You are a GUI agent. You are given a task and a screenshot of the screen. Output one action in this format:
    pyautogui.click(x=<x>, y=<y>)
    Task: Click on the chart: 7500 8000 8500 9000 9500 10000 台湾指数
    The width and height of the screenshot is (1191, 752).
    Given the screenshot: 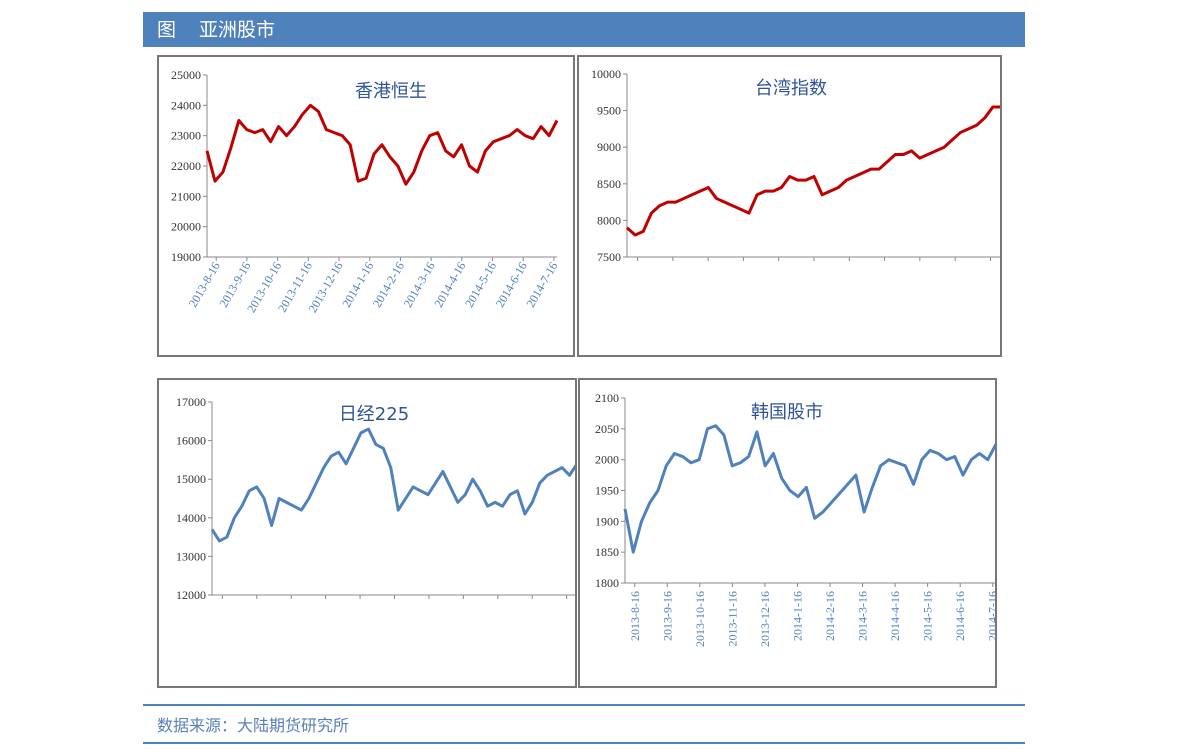 What is the action you would take?
    pyautogui.click(x=795, y=165)
    